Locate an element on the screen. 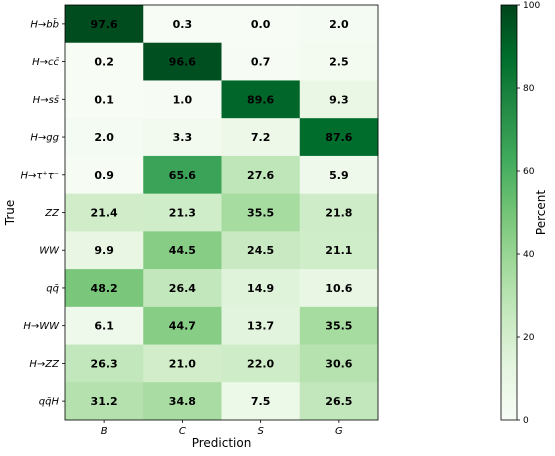  colorbar-tick-label: 40 is located at coordinates (529, 255).